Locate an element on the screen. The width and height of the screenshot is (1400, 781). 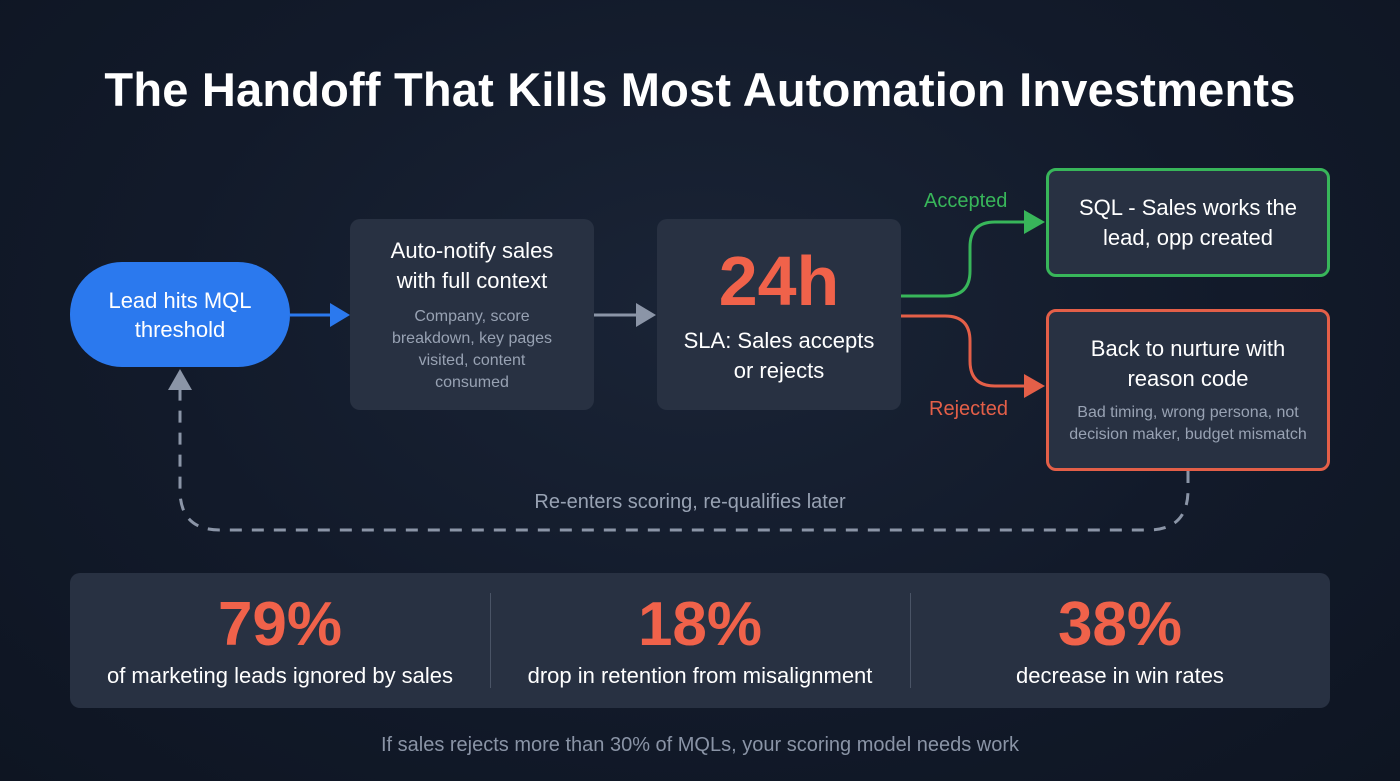
sla-value: 24h is located at coordinates (779, 280).